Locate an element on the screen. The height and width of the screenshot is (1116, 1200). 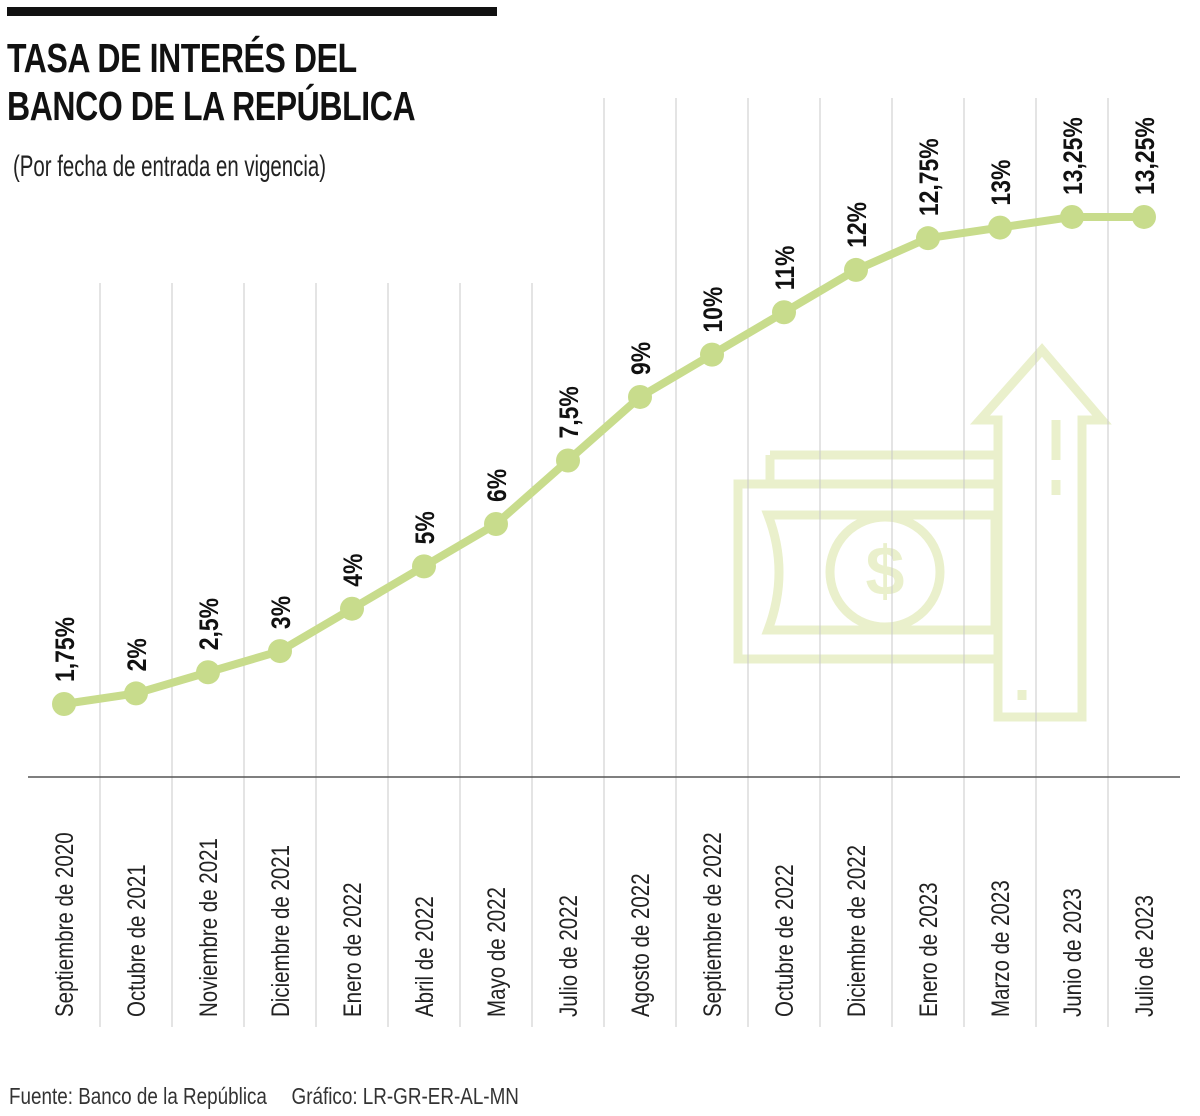
data-label: 10% is located at coordinates (713, 310).